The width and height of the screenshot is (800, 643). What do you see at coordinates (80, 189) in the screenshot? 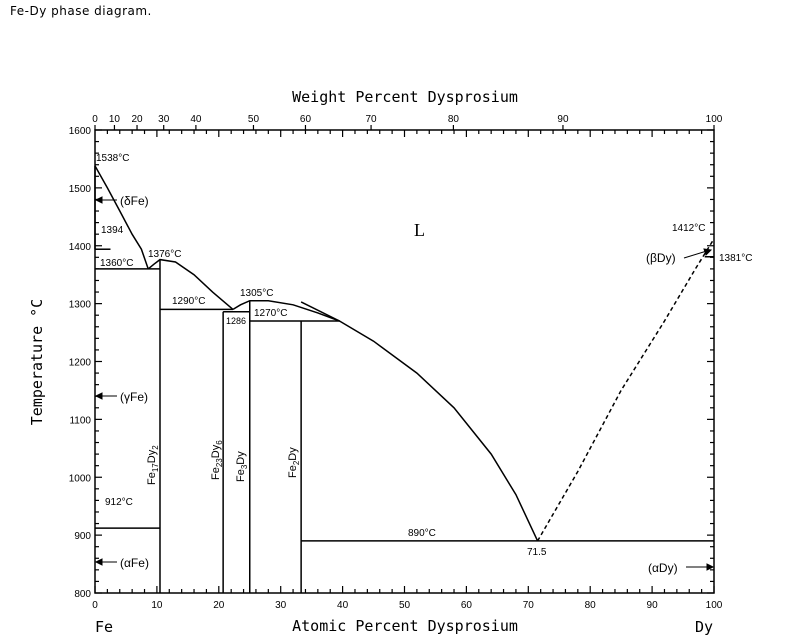
I see `left-tick-label-1500: 1500` at bounding box center [80, 189].